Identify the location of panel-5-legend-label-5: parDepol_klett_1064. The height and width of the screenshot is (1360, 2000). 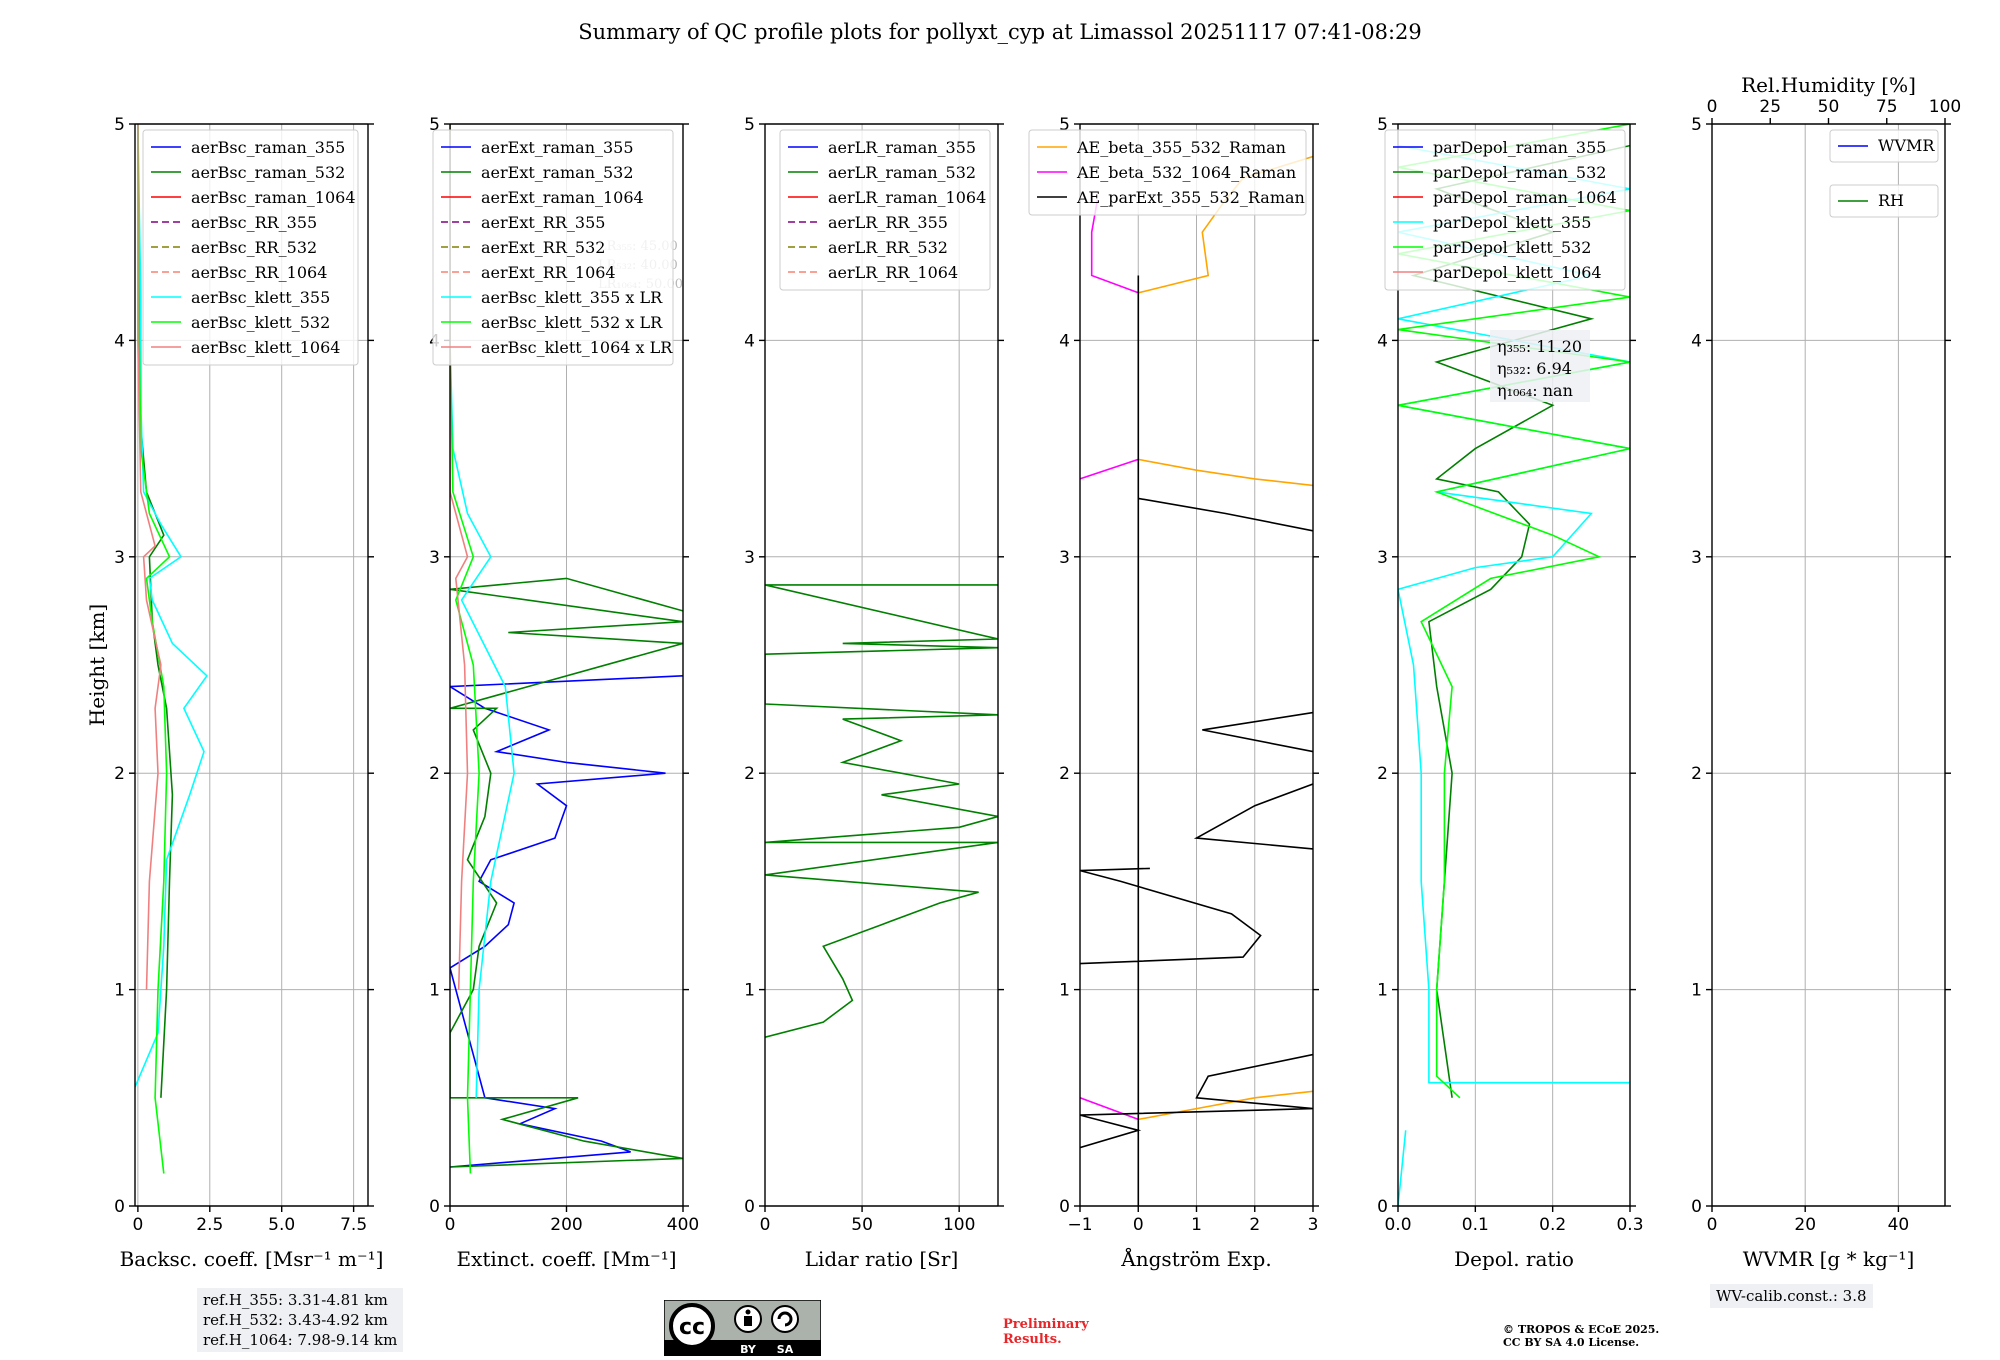
(1517, 272).